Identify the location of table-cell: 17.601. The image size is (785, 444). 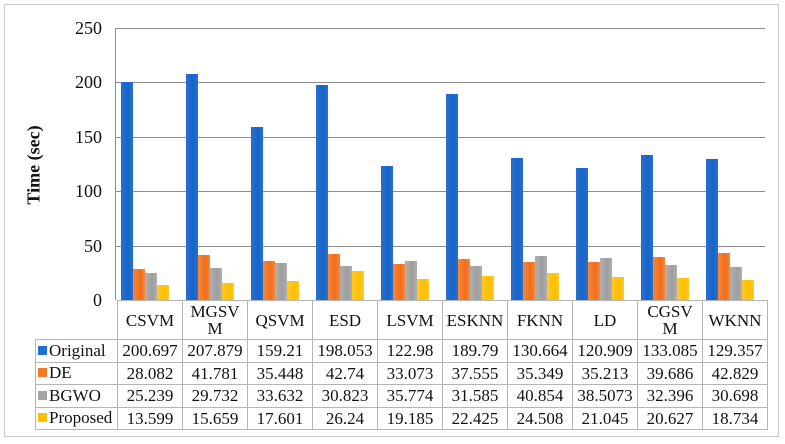
(280, 418).